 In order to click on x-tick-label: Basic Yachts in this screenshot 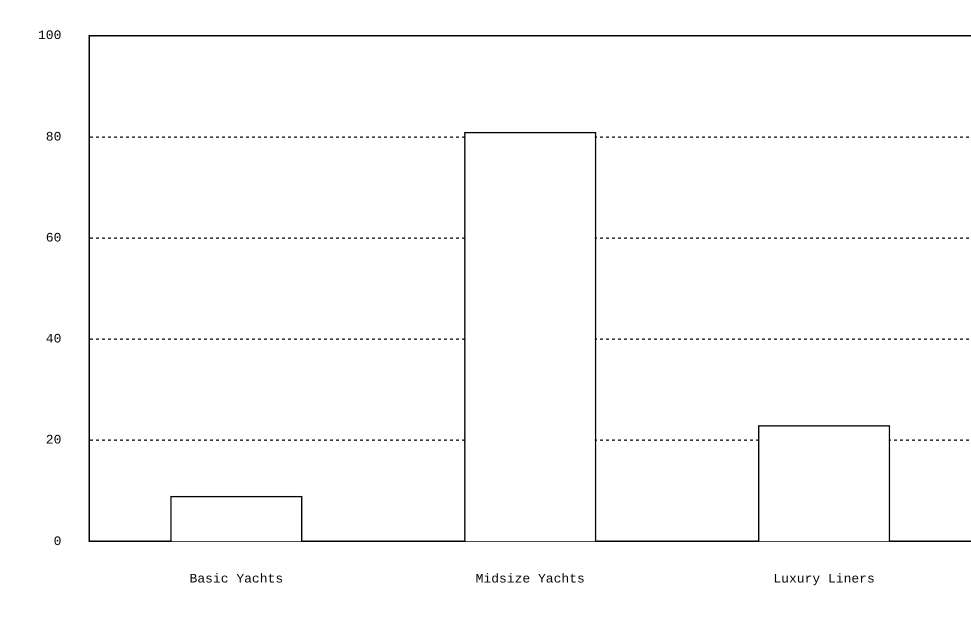, I will do `click(237, 579)`.